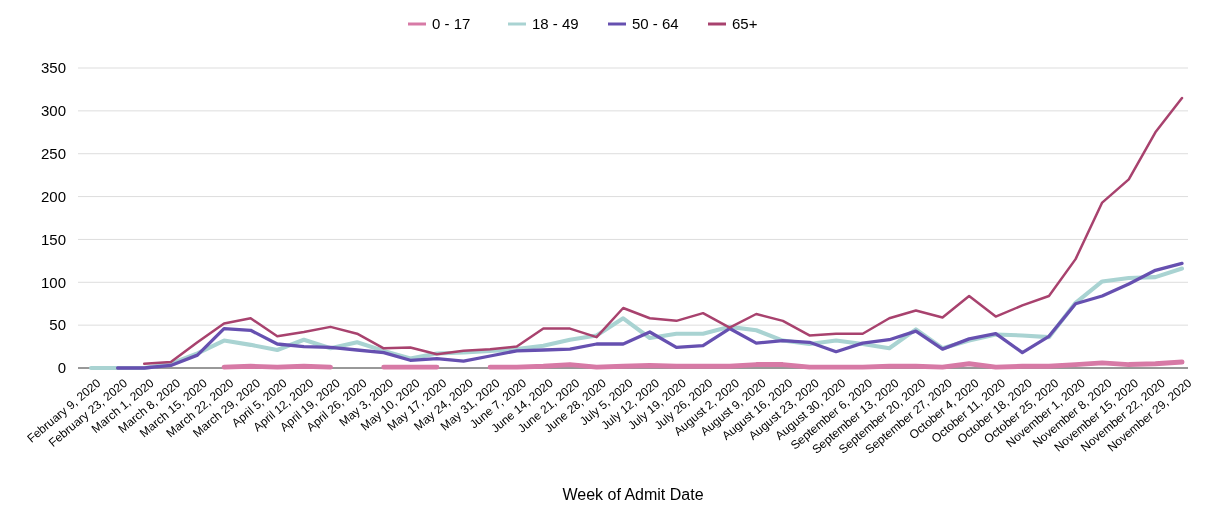 This screenshot has width=1218, height=513. Describe the element at coordinates (53, 68) in the screenshot. I see `y-tick-label: 350` at that location.